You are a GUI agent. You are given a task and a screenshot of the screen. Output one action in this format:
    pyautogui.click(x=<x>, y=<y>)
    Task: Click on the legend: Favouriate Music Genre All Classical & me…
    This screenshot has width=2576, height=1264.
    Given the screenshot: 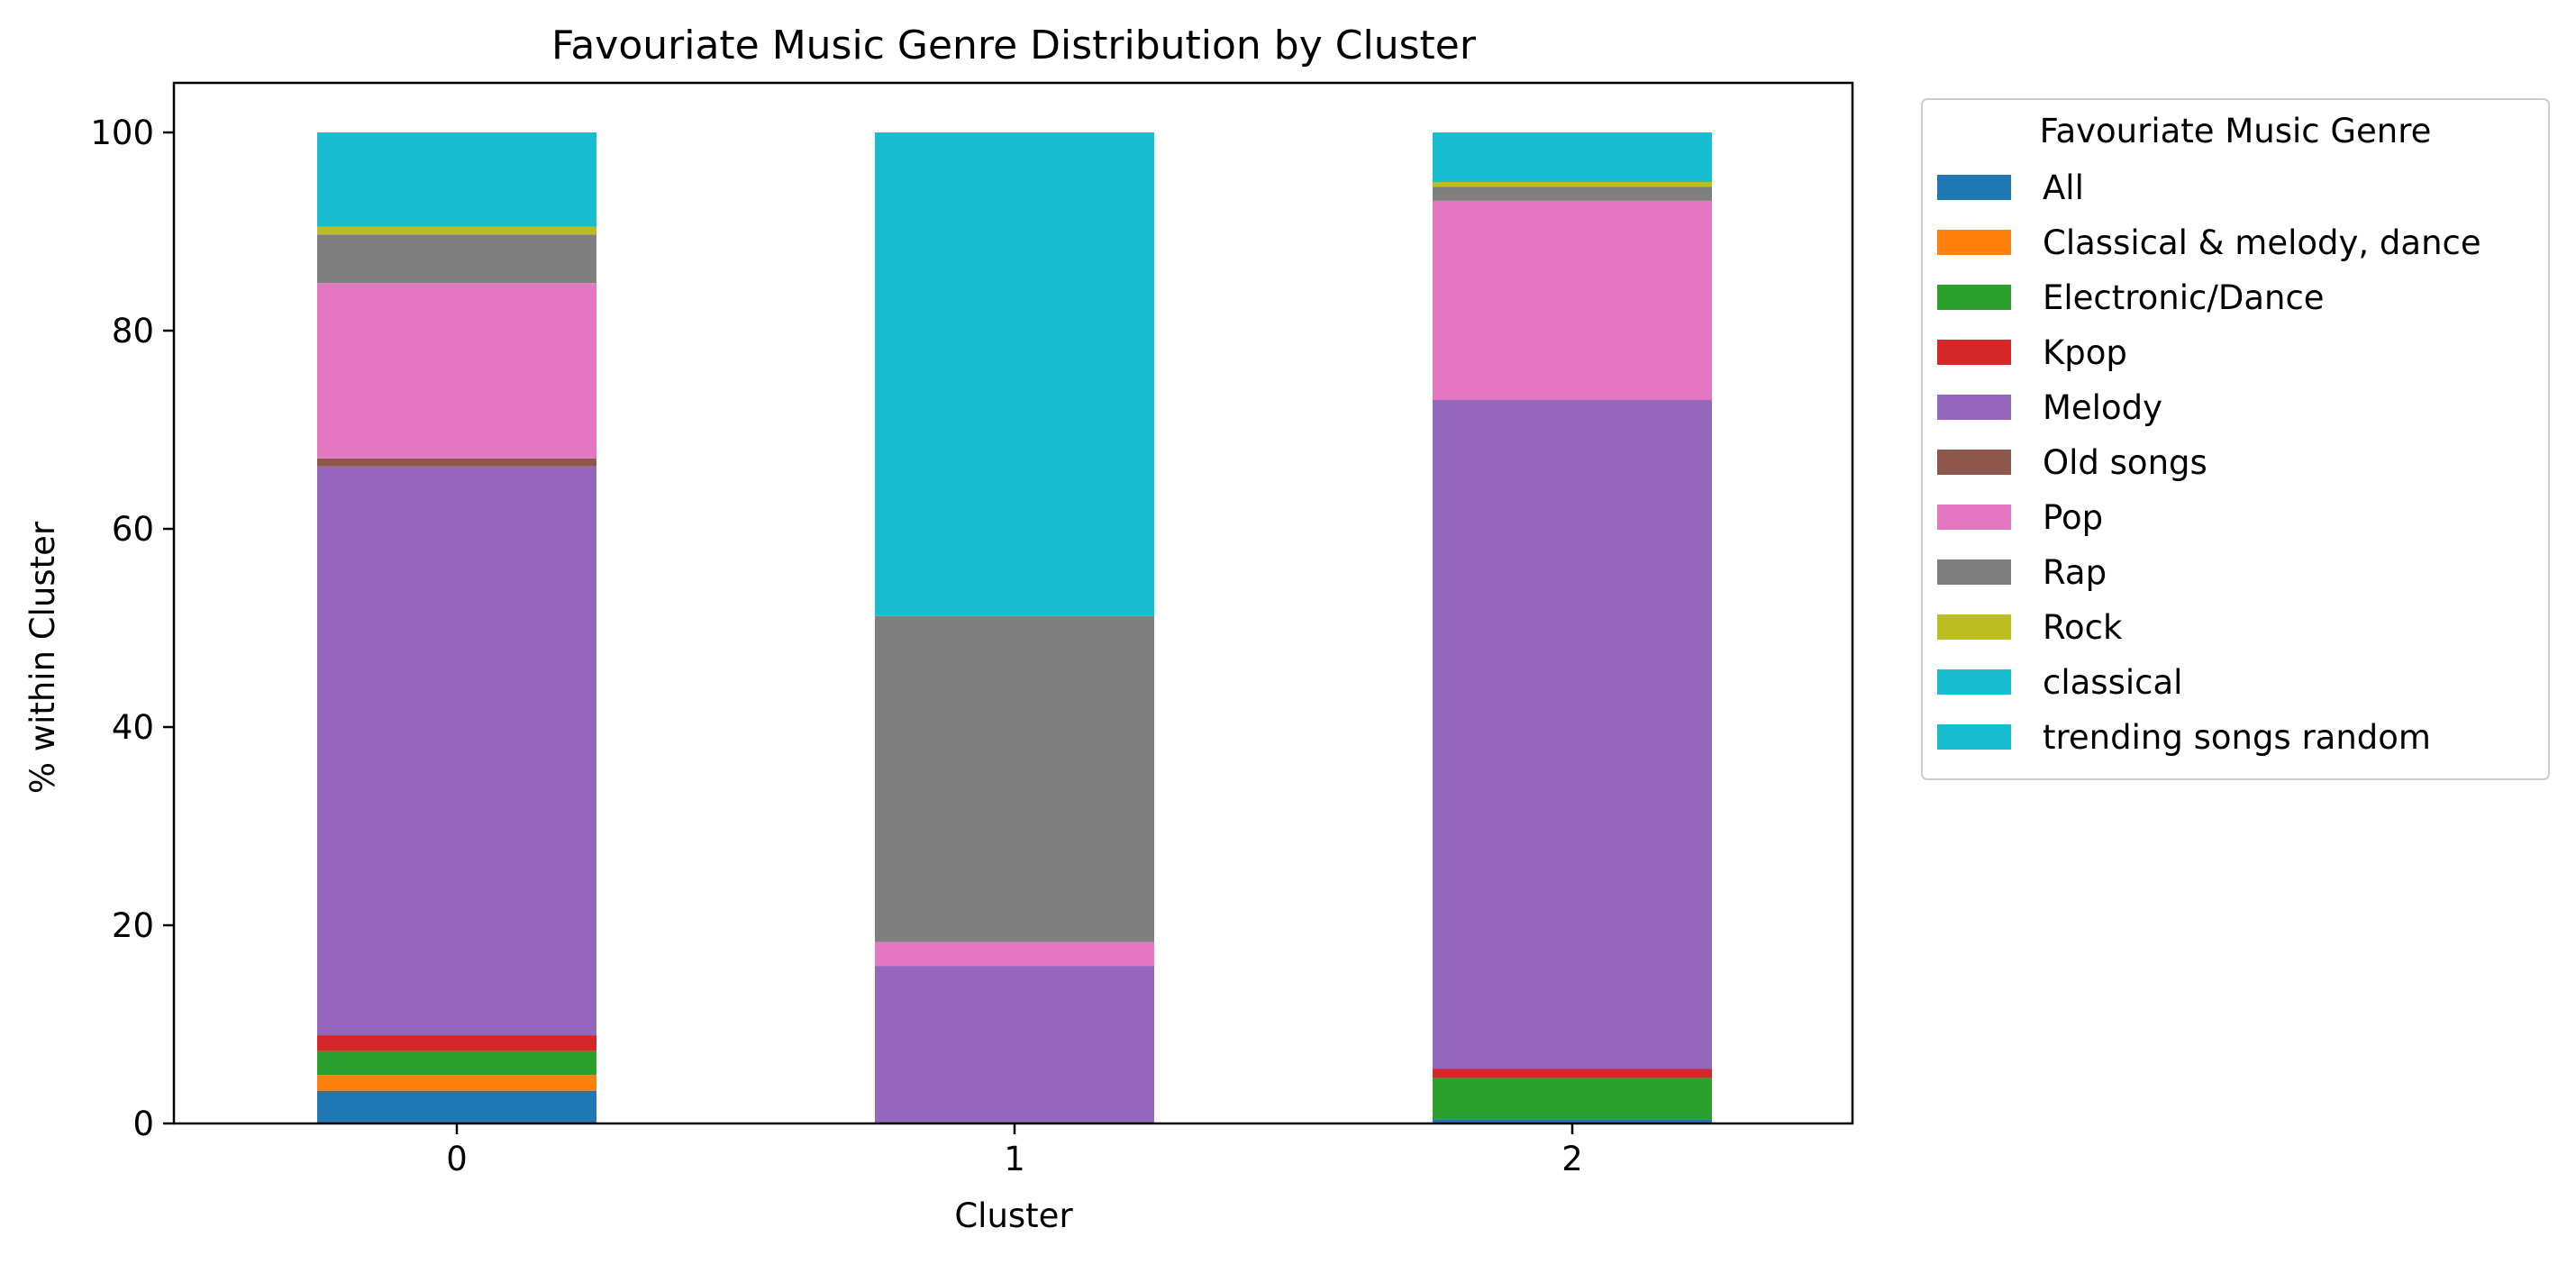 What is the action you would take?
    pyautogui.click(x=2235, y=439)
    